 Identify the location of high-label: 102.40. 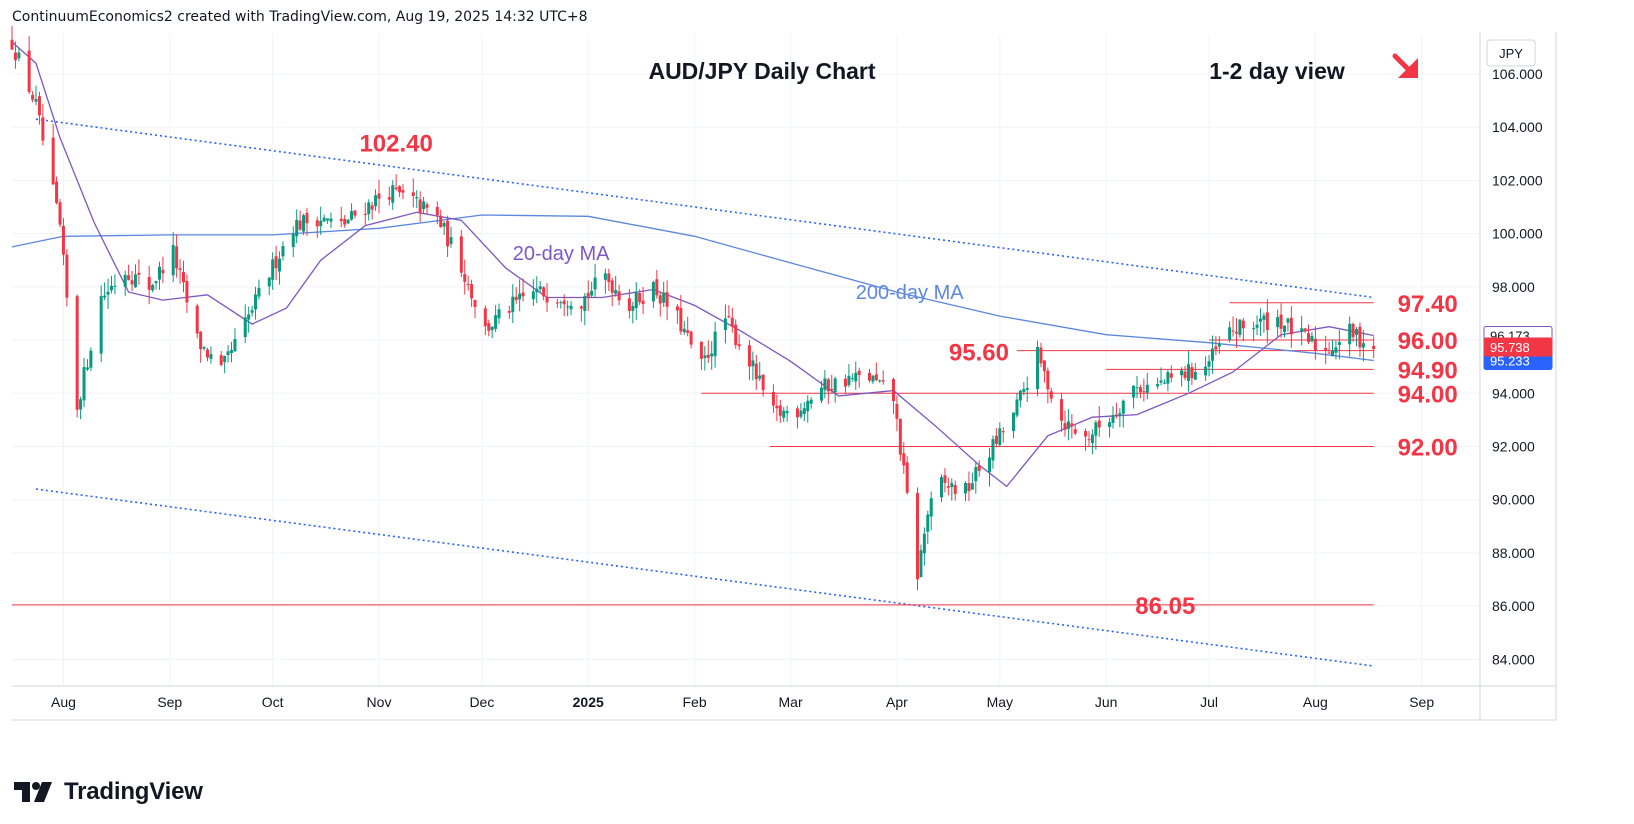
(395, 144).